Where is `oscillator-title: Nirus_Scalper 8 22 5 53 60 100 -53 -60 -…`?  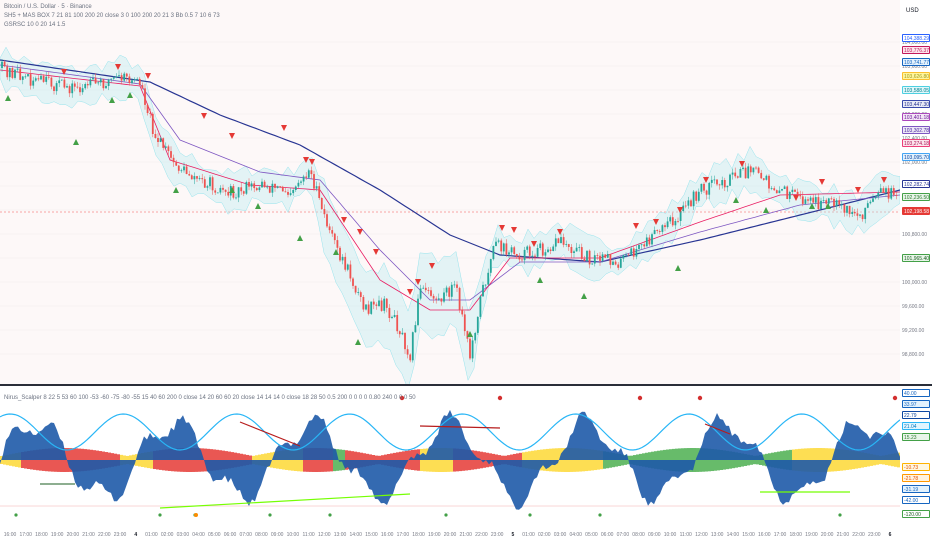
oscillator-title: Nirus_Scalper 8 22 5 53 60 100 -53 -60 -… is located at coordinates (210, 398).